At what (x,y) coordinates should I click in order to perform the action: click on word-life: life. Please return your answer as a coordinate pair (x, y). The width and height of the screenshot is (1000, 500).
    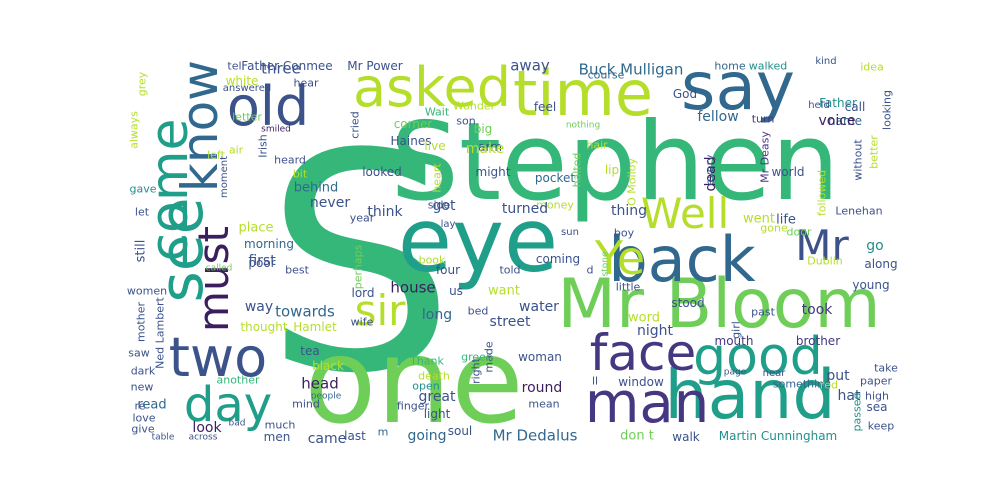
    Looking at the image, I should click on (786, 220).